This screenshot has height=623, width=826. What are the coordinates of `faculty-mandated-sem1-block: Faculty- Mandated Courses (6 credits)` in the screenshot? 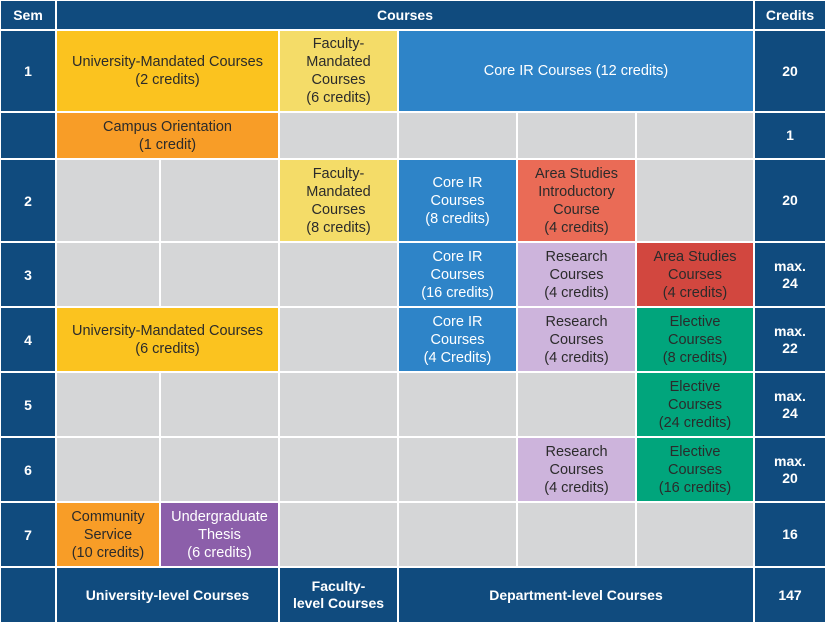 It's located at (338, 71).